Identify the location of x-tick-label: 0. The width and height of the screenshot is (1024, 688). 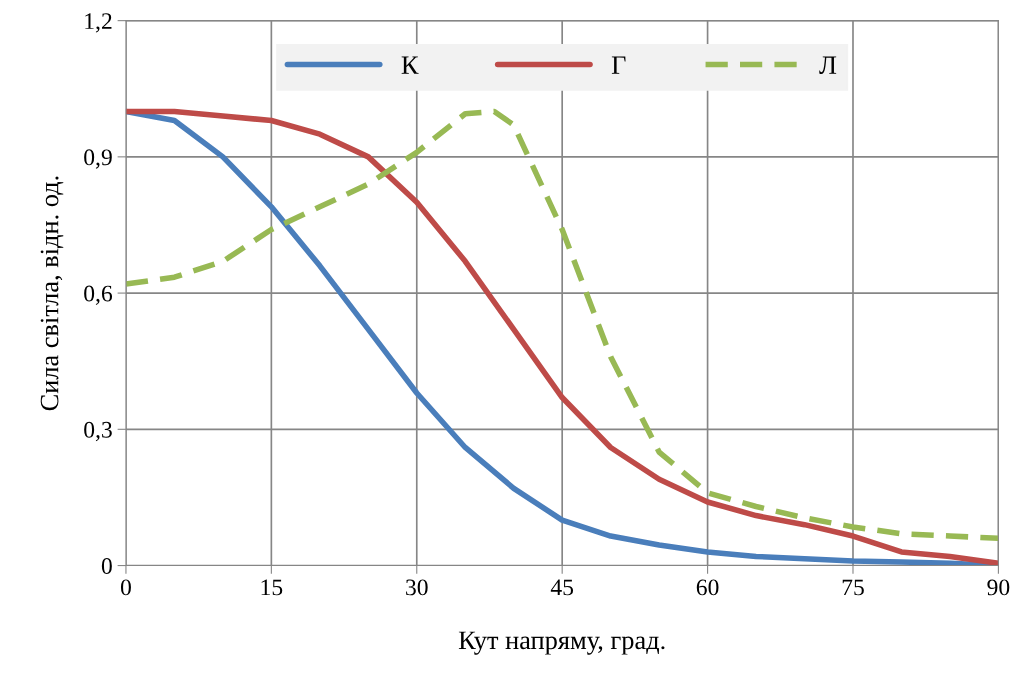
(125, 587).